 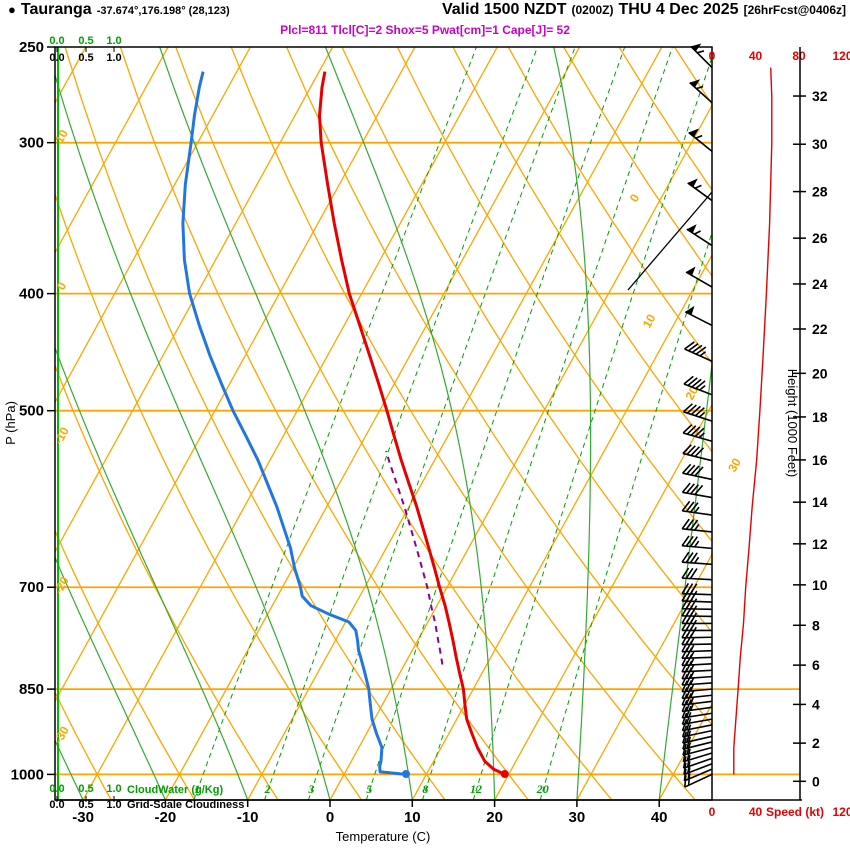 What do you see at coordinates (31, 587) in the screenshot?
I see `svg-text: 700` at bounding box center [31, 587].